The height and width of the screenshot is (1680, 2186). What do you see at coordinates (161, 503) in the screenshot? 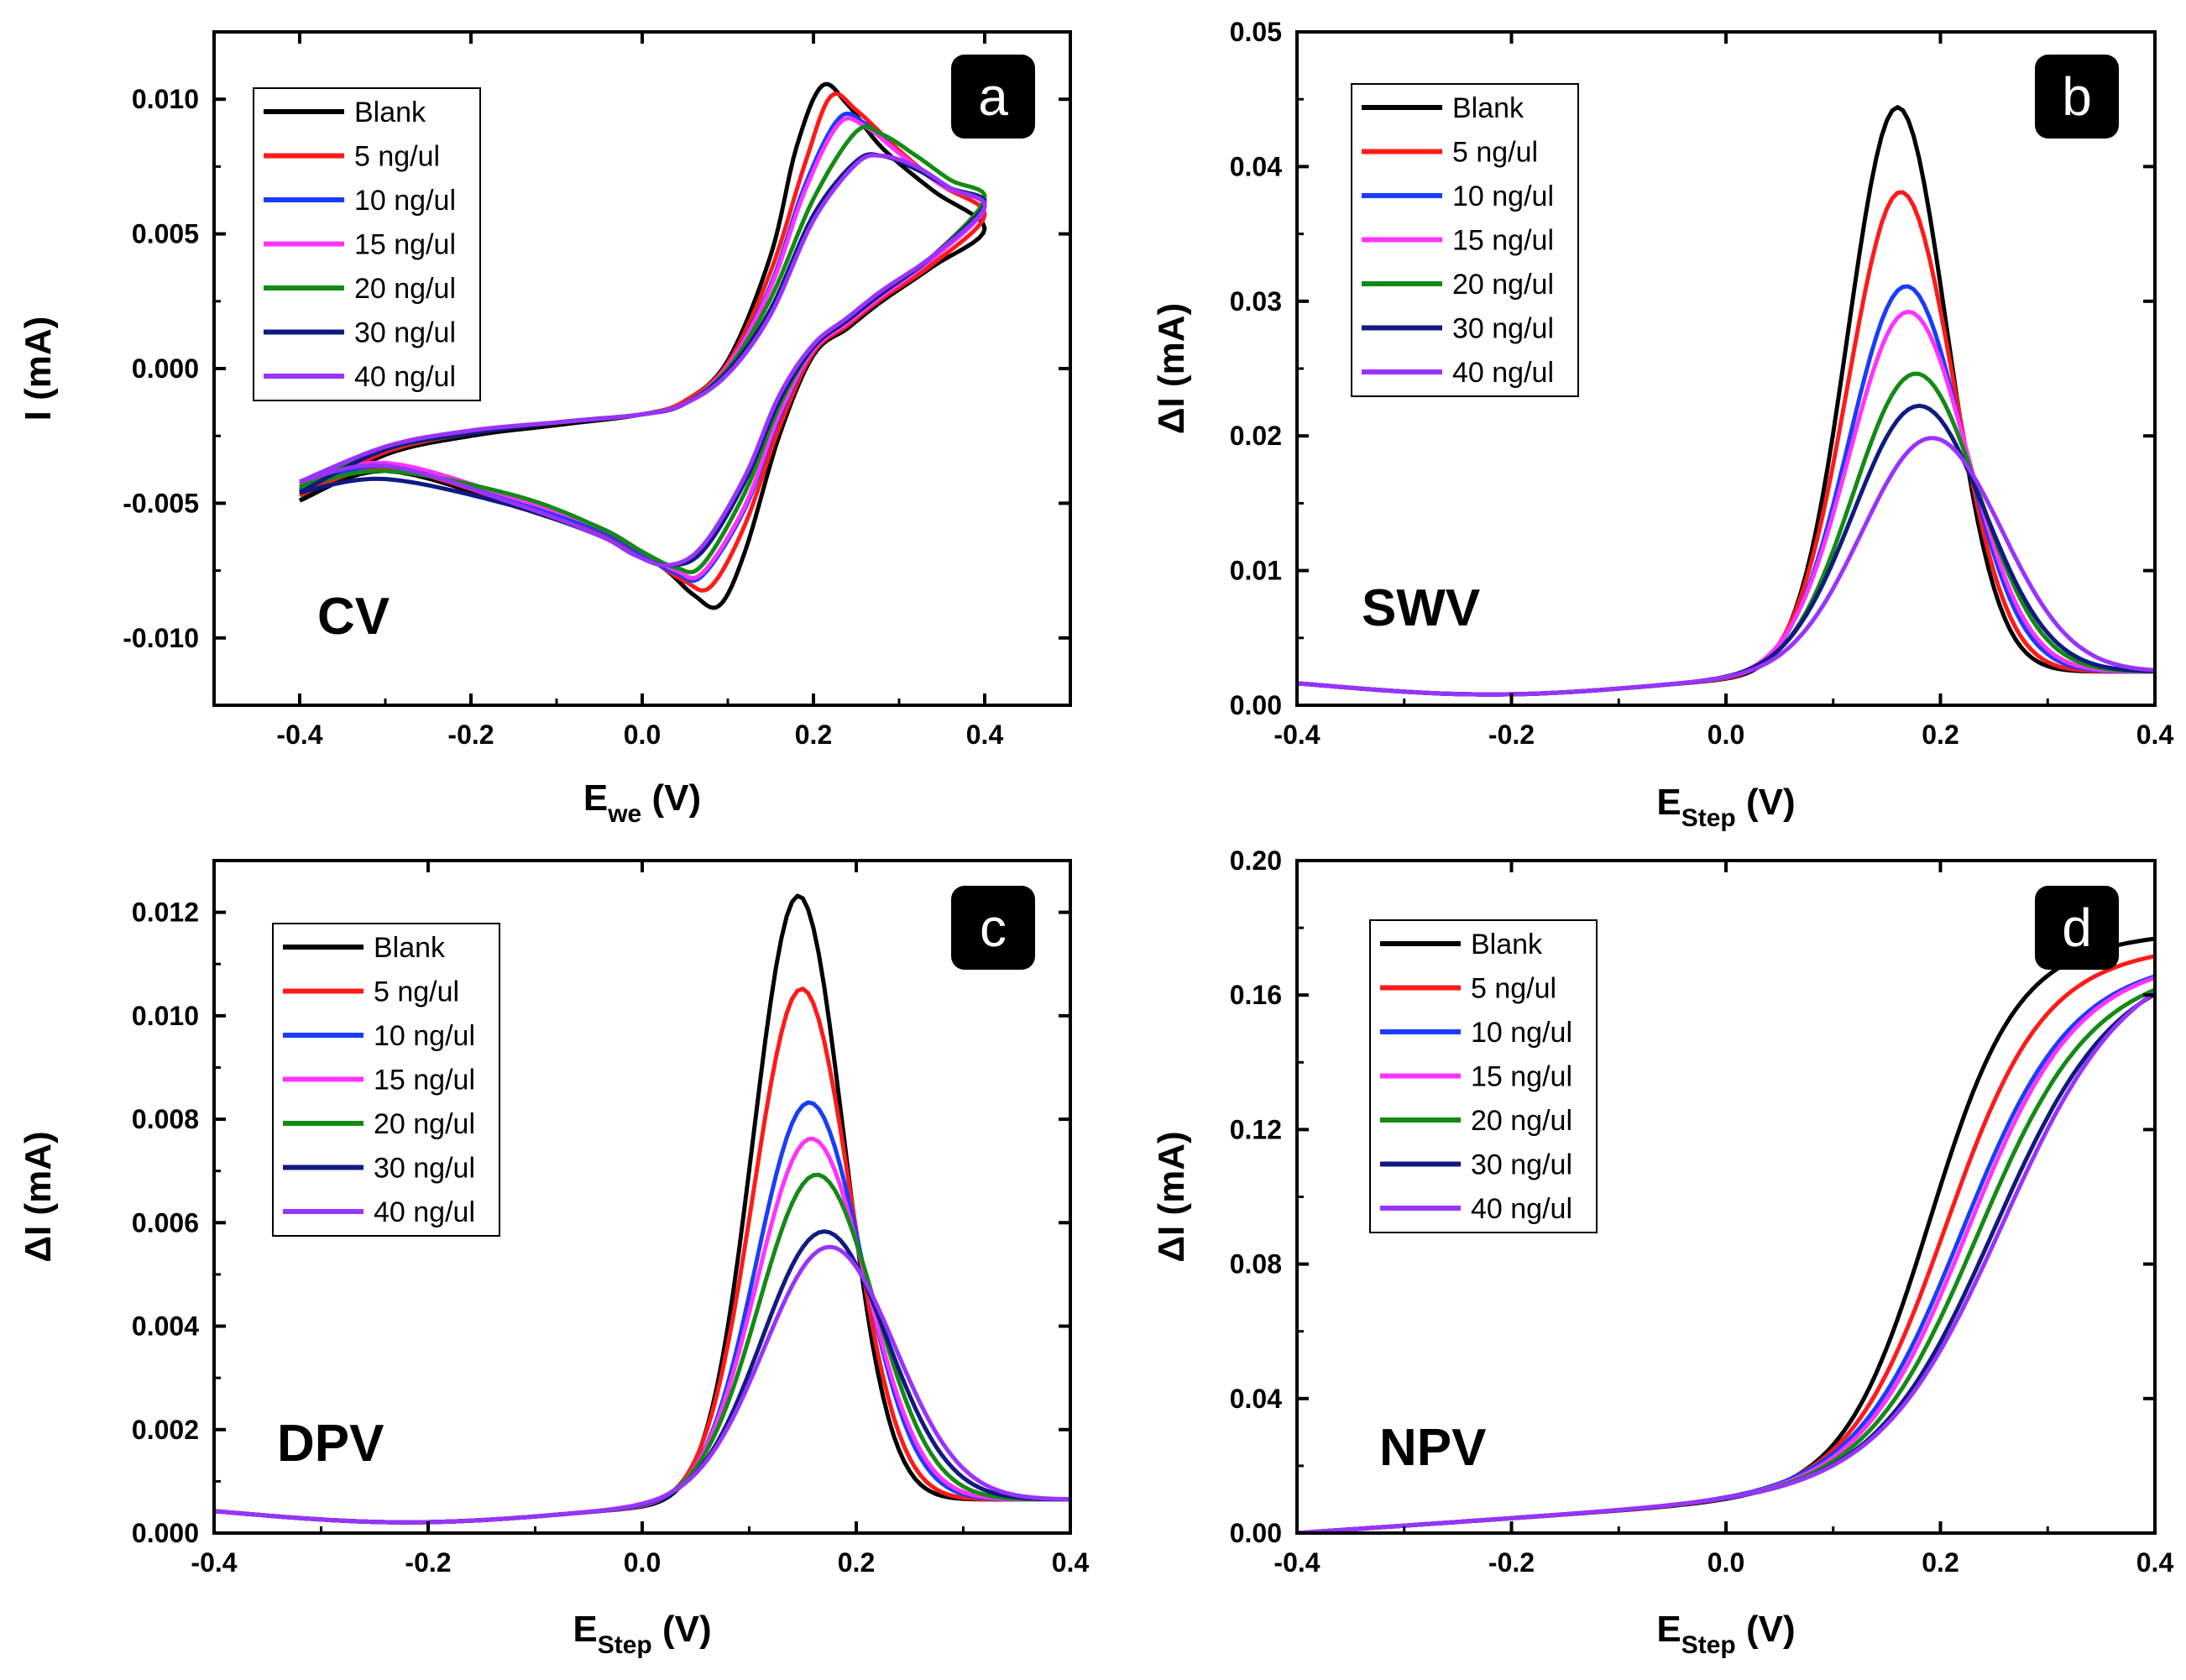
I see `y-tick-label: -0.005` at bounding box center [161, 503].